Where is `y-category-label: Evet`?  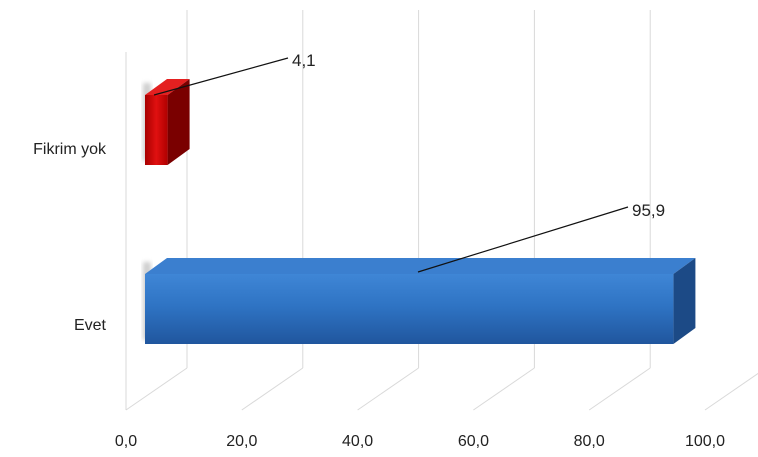
y-category-label: Evet is located at coordinates (90, 325).